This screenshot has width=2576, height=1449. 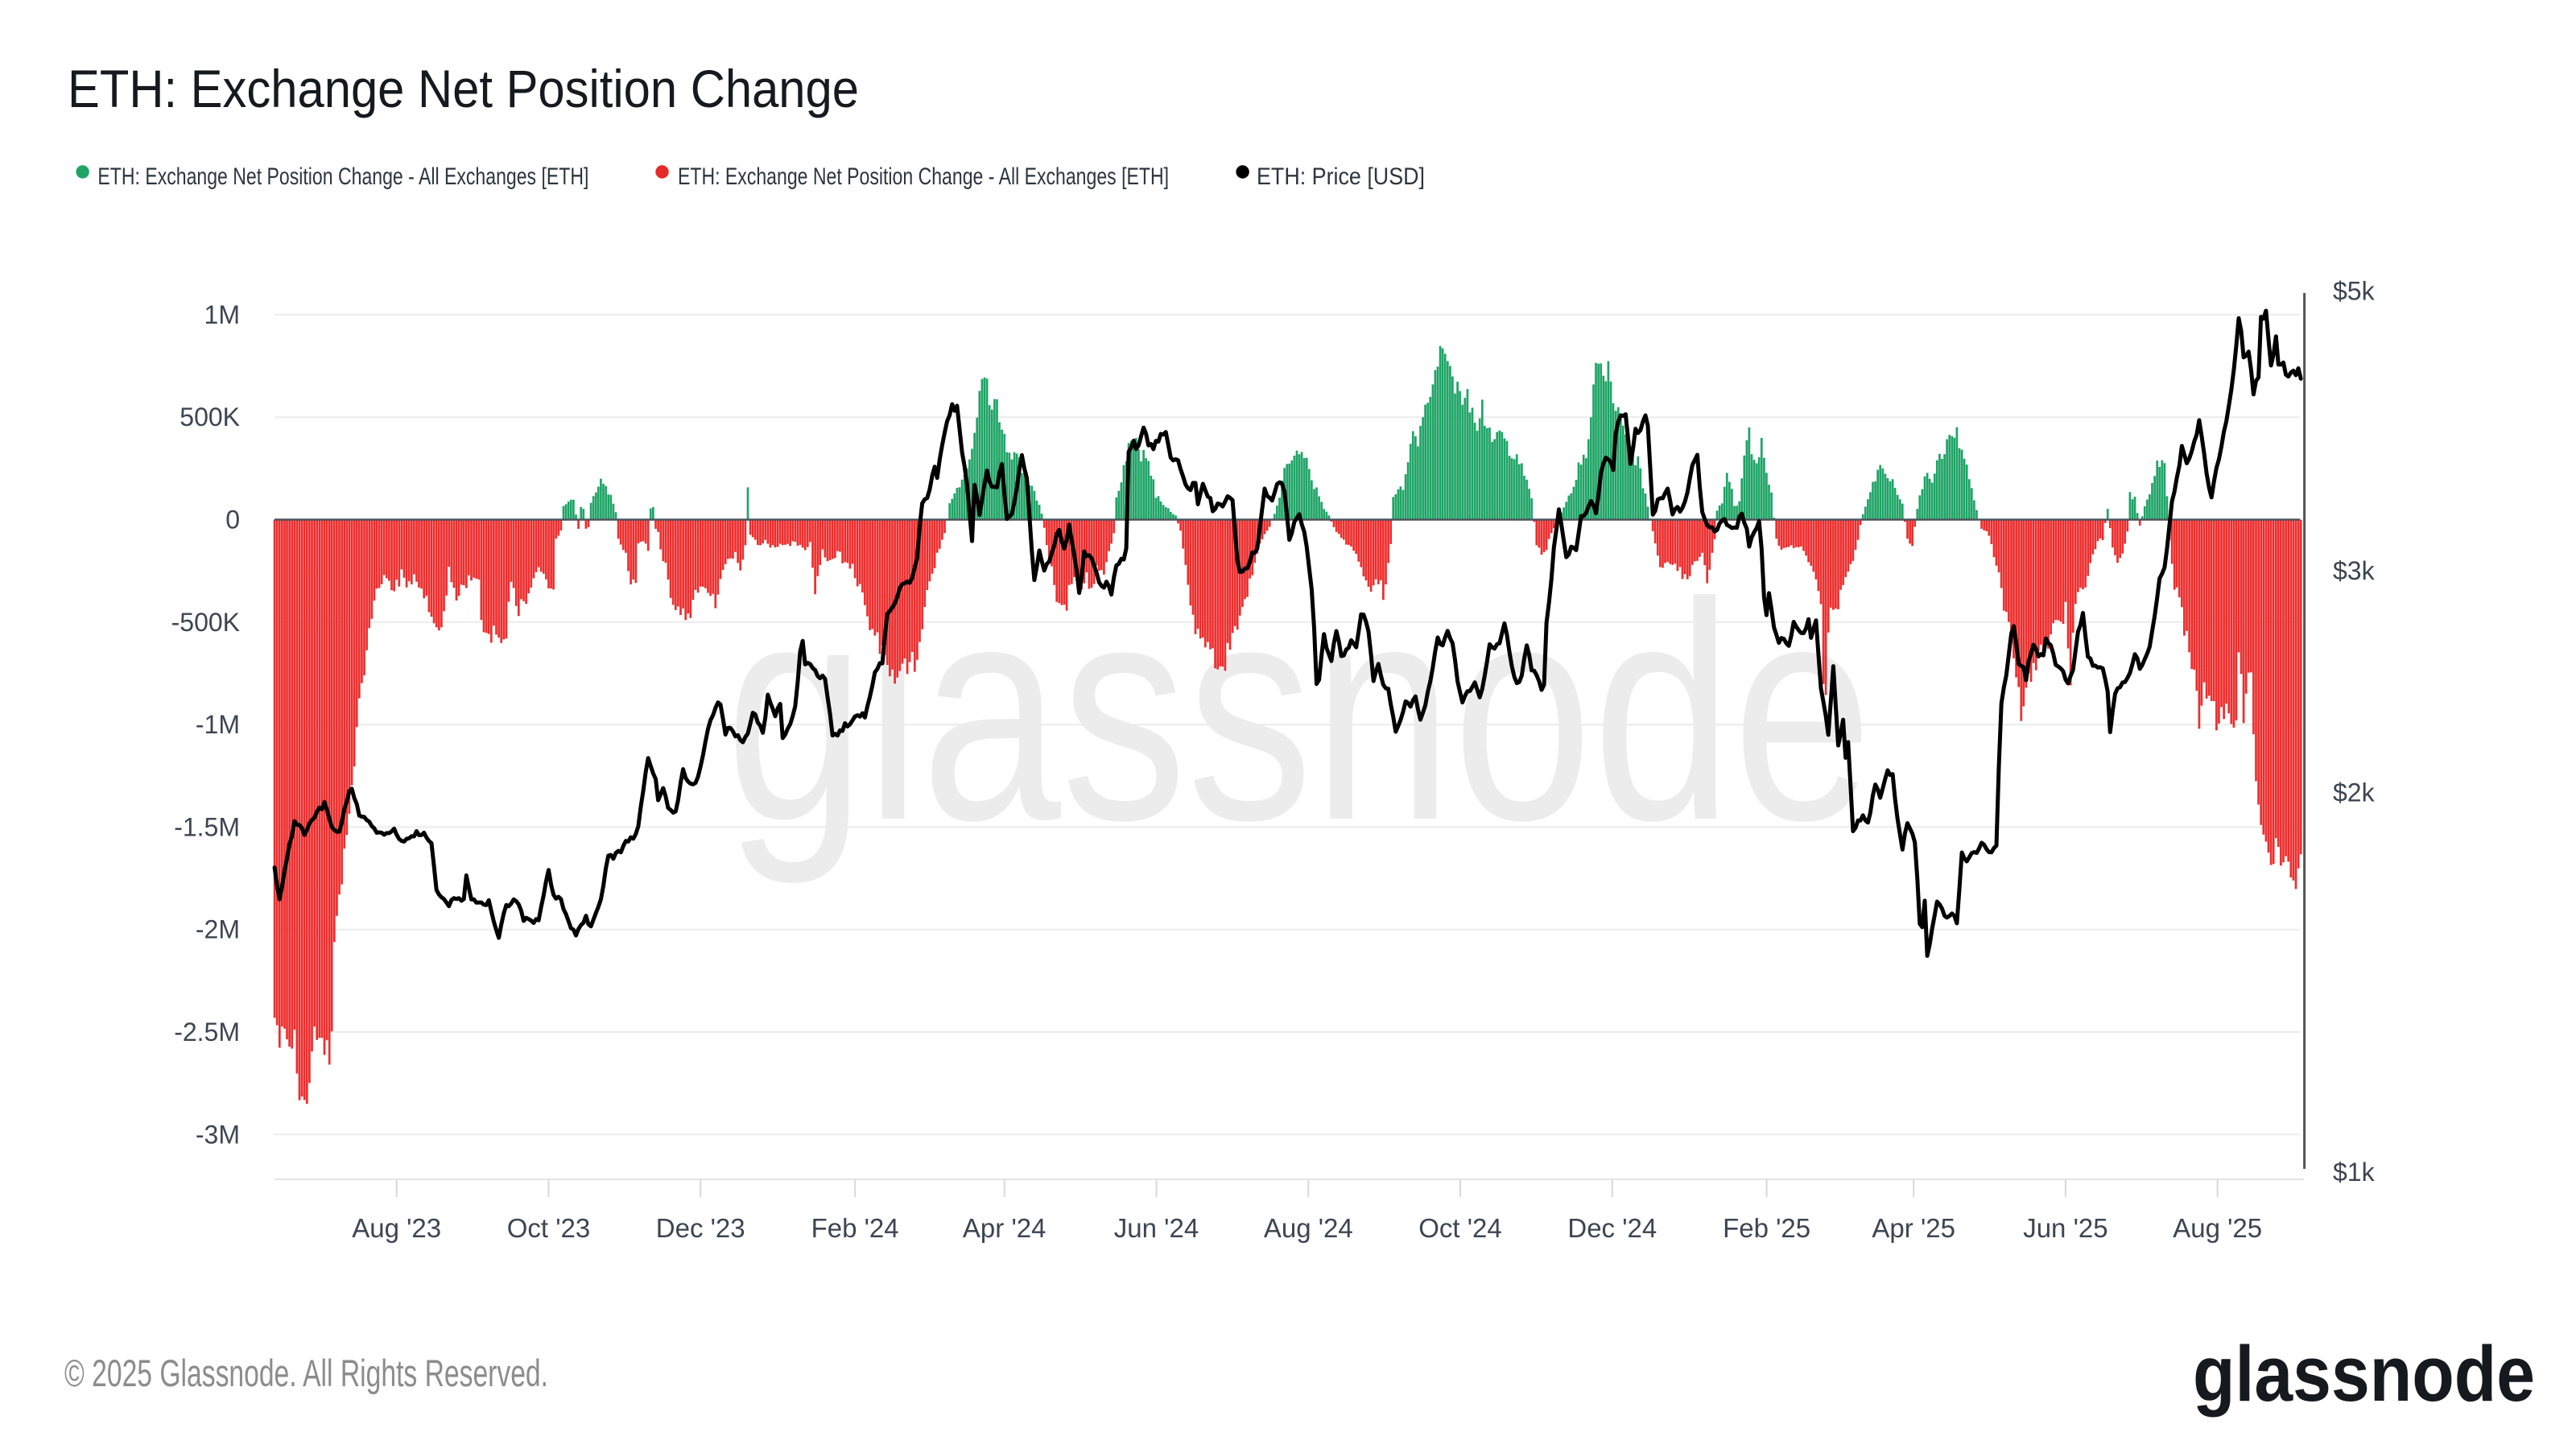 What do you see at coordinates (2354, 1172) in the screenshot?
I see `svg-text: $1k` at bounding box center [2354, 1172].